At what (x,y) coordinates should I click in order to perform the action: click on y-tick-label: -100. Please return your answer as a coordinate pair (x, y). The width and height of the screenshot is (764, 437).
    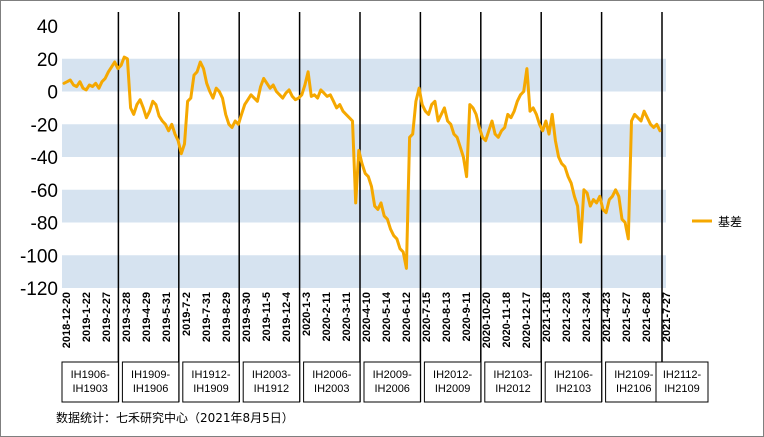
    Looking at the image, I should click on (39, 256).